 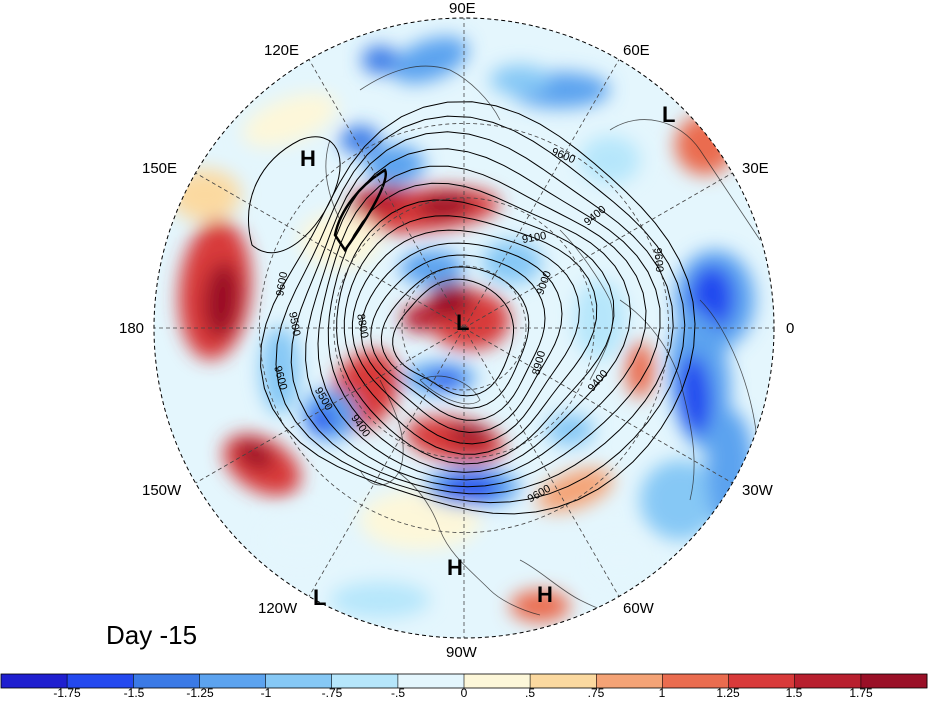 What do you see at coordinates (794, 693) in the screenshot?
I see `colorbar-tick-label: 1.5` at bounding box center [794, 693].